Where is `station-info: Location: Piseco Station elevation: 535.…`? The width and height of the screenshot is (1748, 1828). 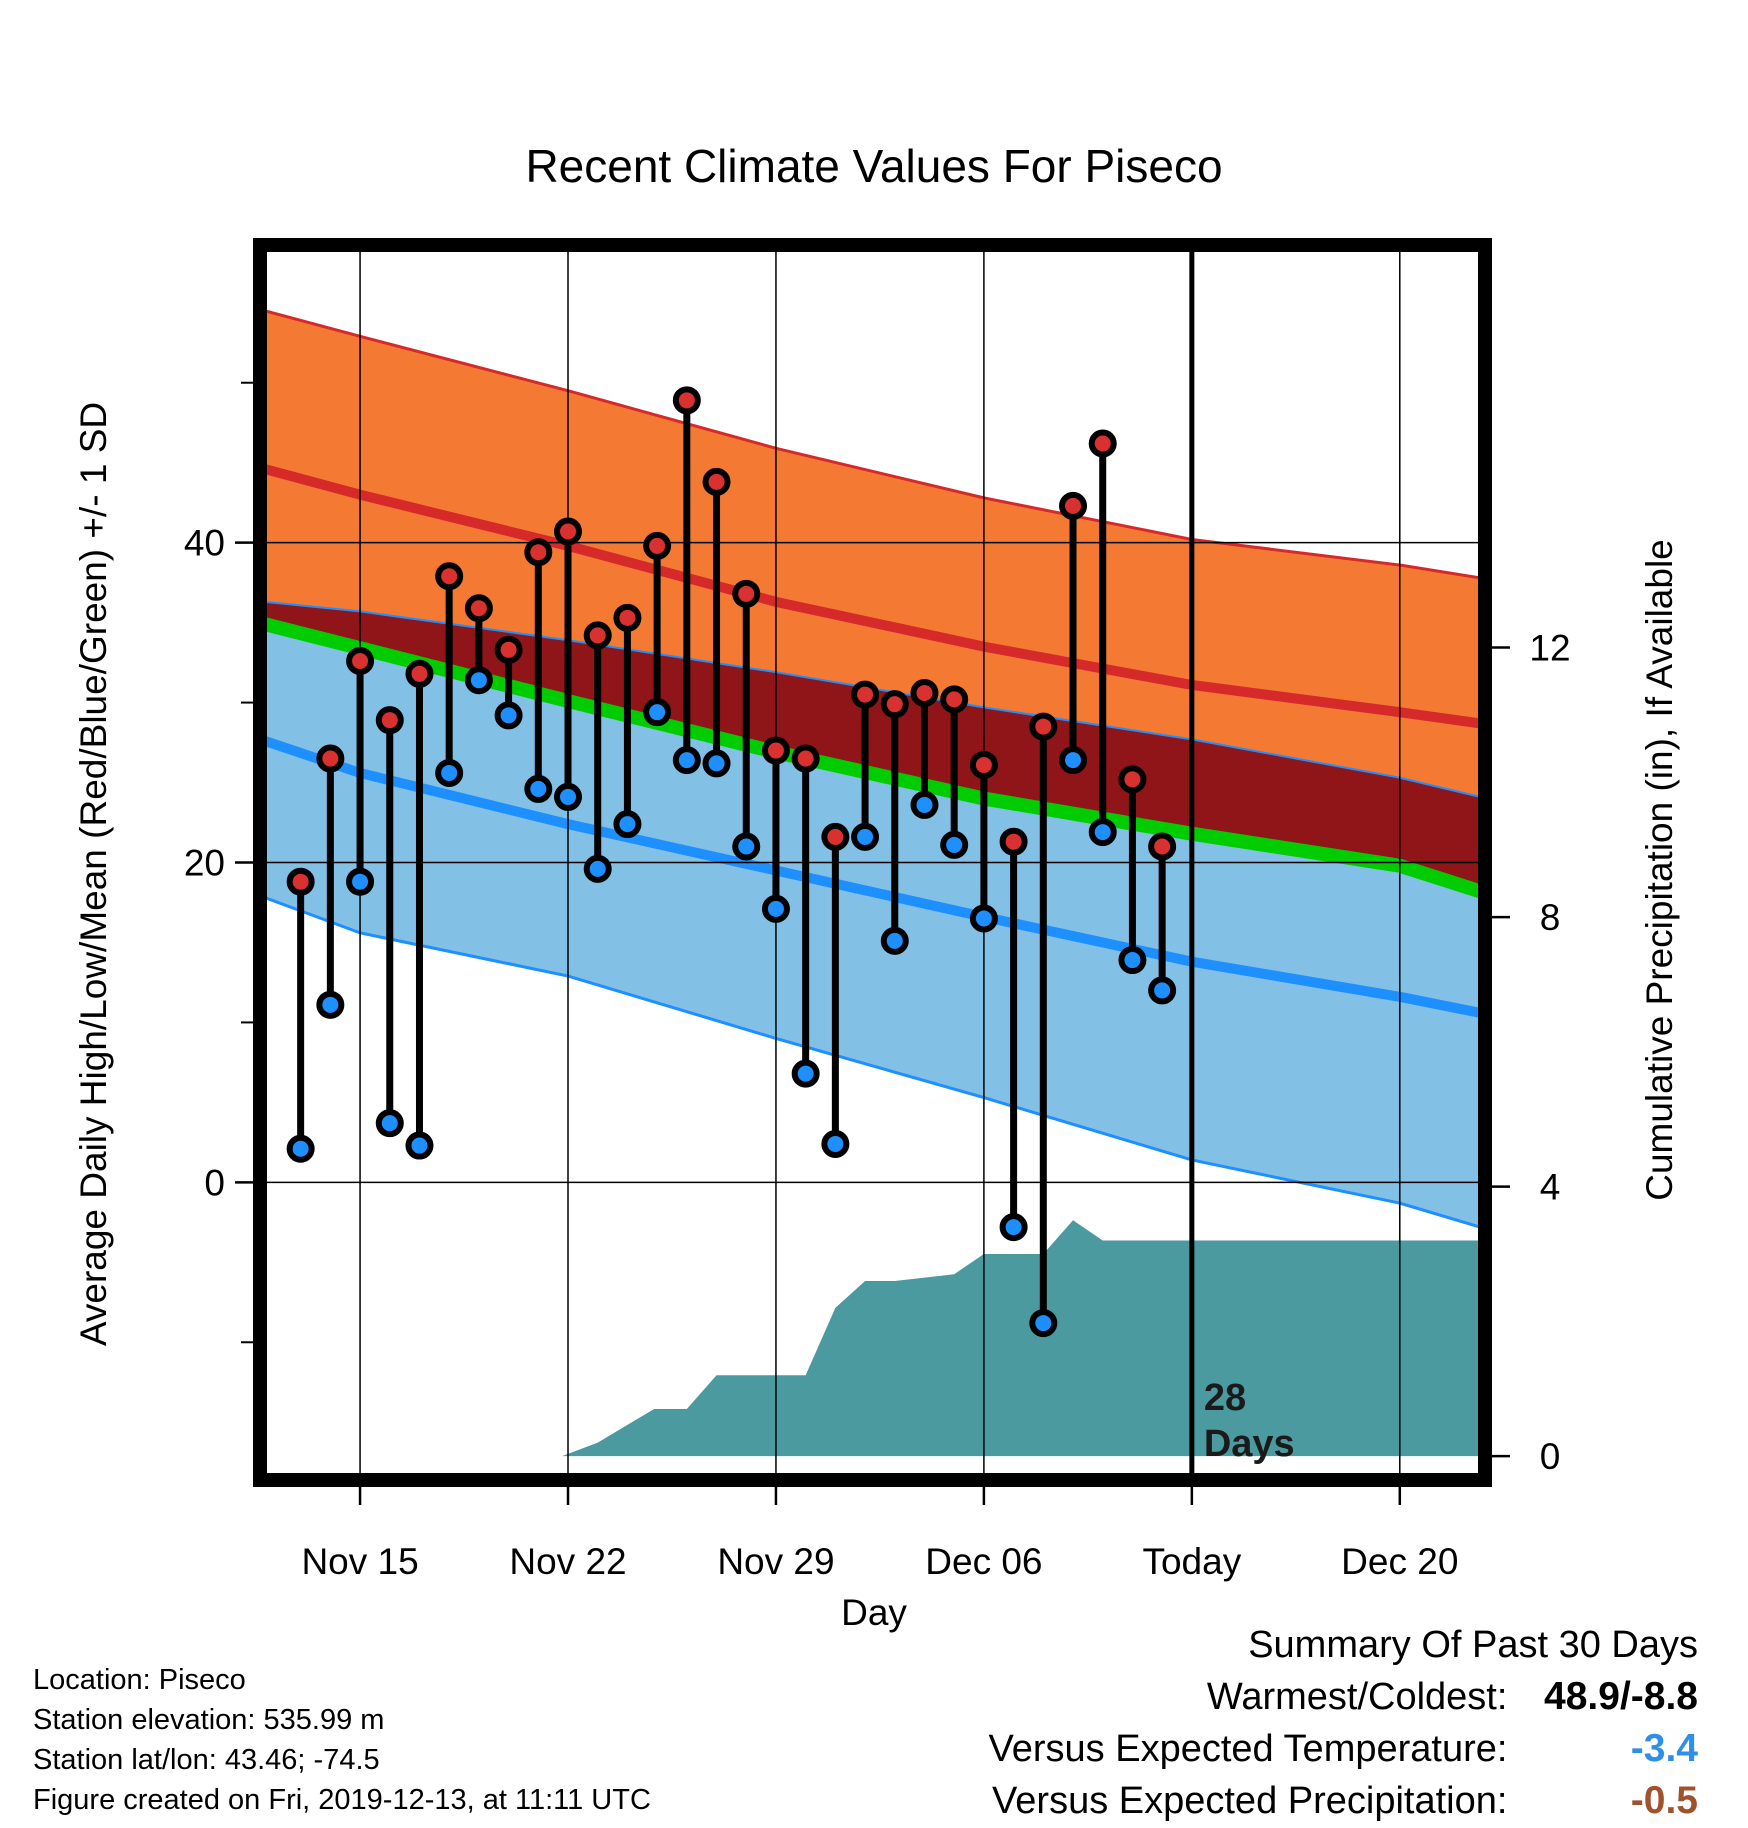 station-info: Location: Piseco Station elevation: 535.… is located at coordinates (342, 1740).